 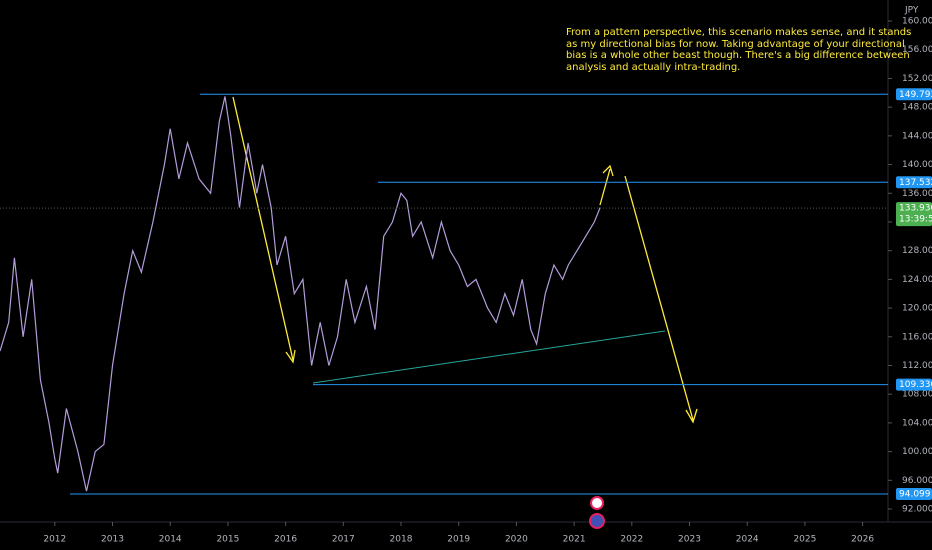 What do you see at coordinates (915, 220) in the screenshot?
I see `countdown: 13:39:54` at bounding box center [915, 220].